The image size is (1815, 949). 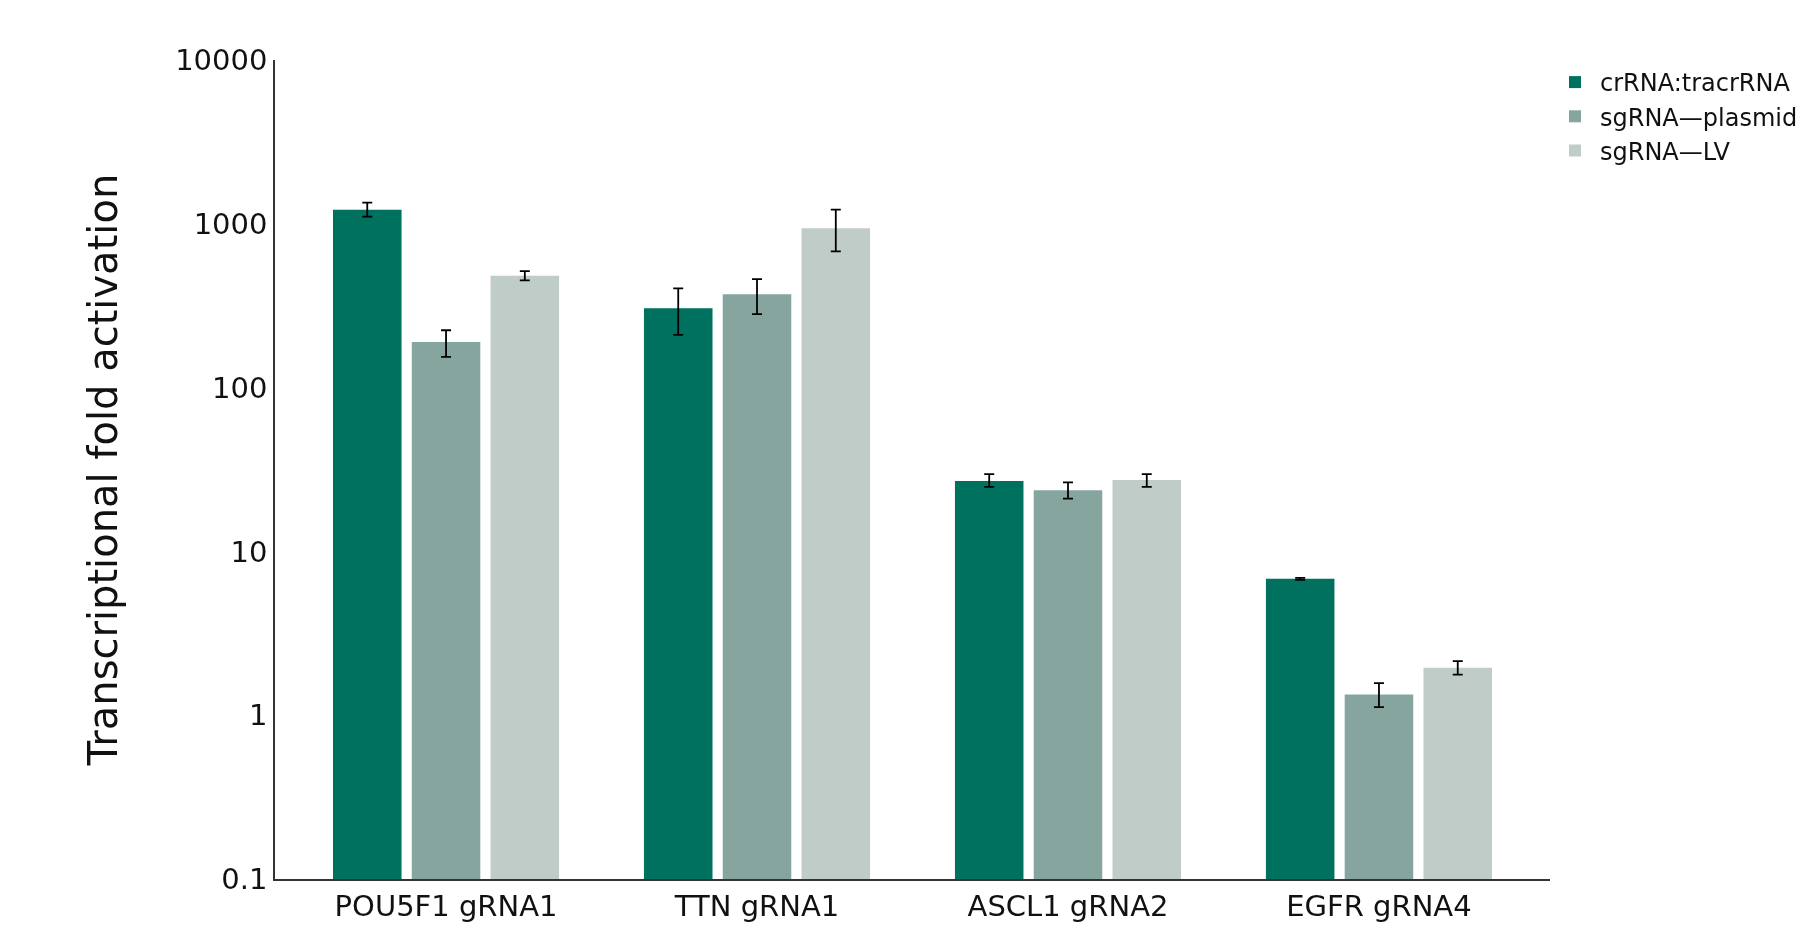 I want to click on x-tick-label: POU5F1 gRNA1, so click(x=446, y=905).